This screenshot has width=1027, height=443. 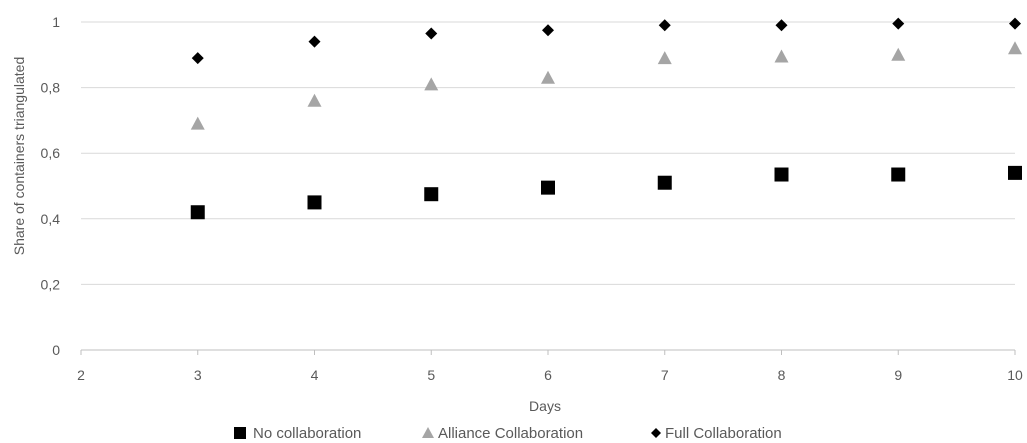 I want to click on legend-triangle-icon, so click(x=428, y=432).